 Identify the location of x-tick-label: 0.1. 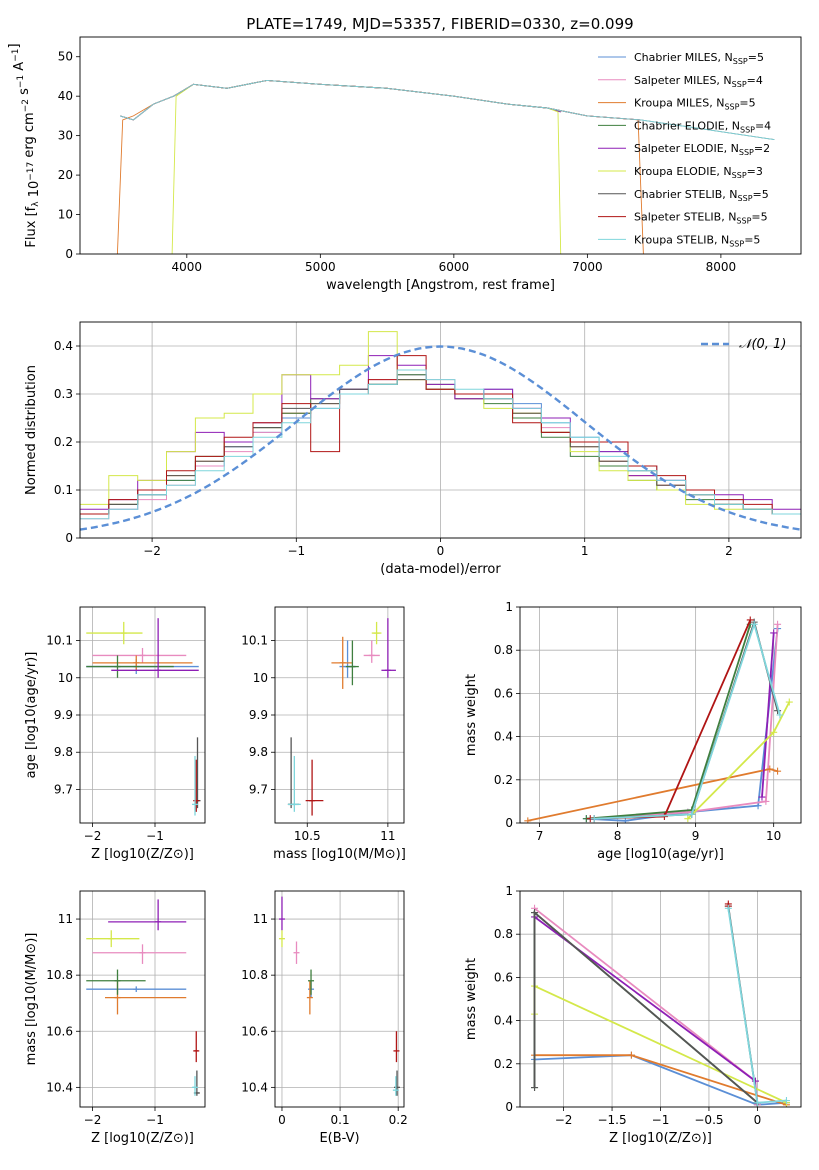
(340, 1120).